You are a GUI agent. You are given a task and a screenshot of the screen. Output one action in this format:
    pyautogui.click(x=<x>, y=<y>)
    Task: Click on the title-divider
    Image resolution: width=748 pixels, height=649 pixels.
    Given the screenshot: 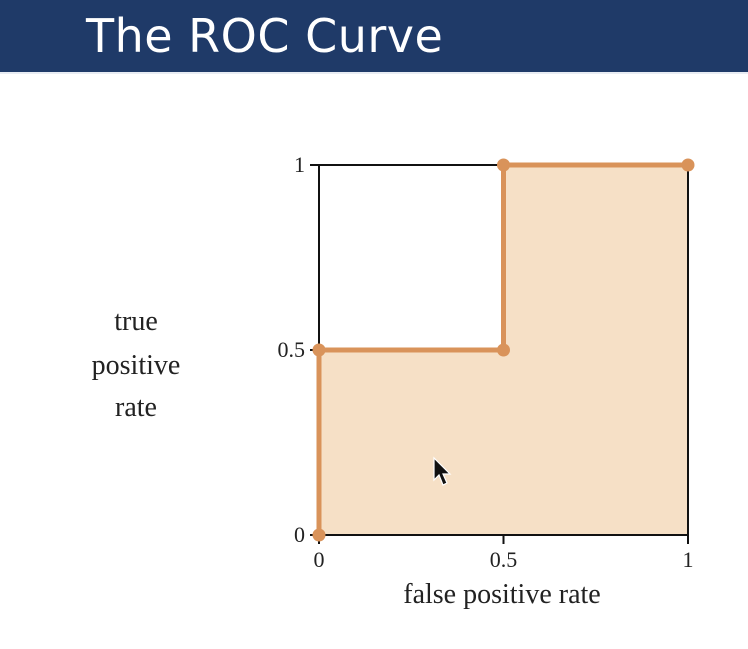 What is the action you would take?
    pyautogui.click(x=374, y=73)
    